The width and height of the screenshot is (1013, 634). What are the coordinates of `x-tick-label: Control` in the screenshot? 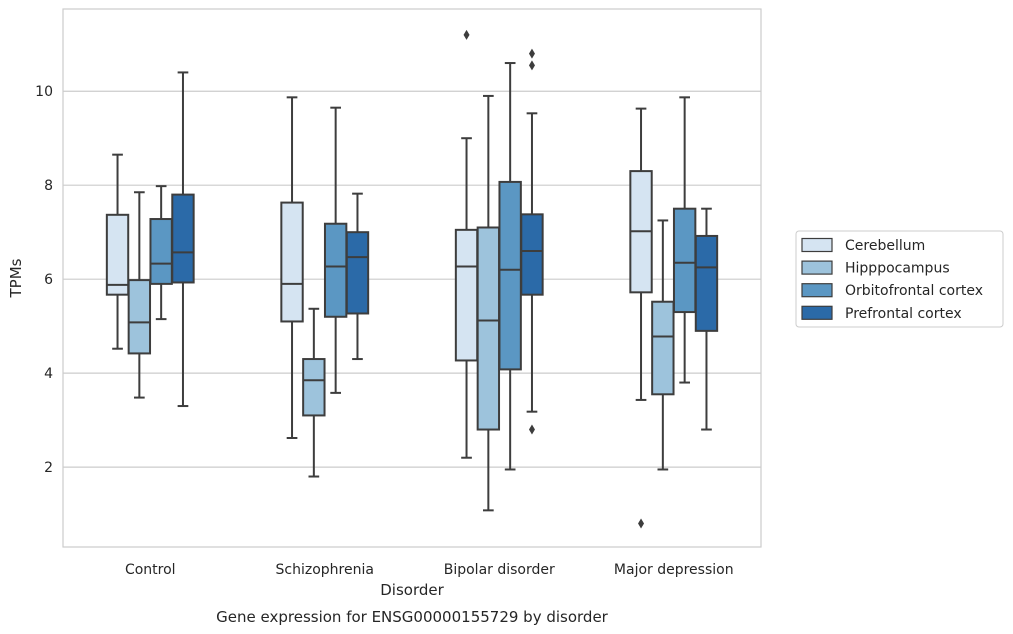 It's located at (150, 570).